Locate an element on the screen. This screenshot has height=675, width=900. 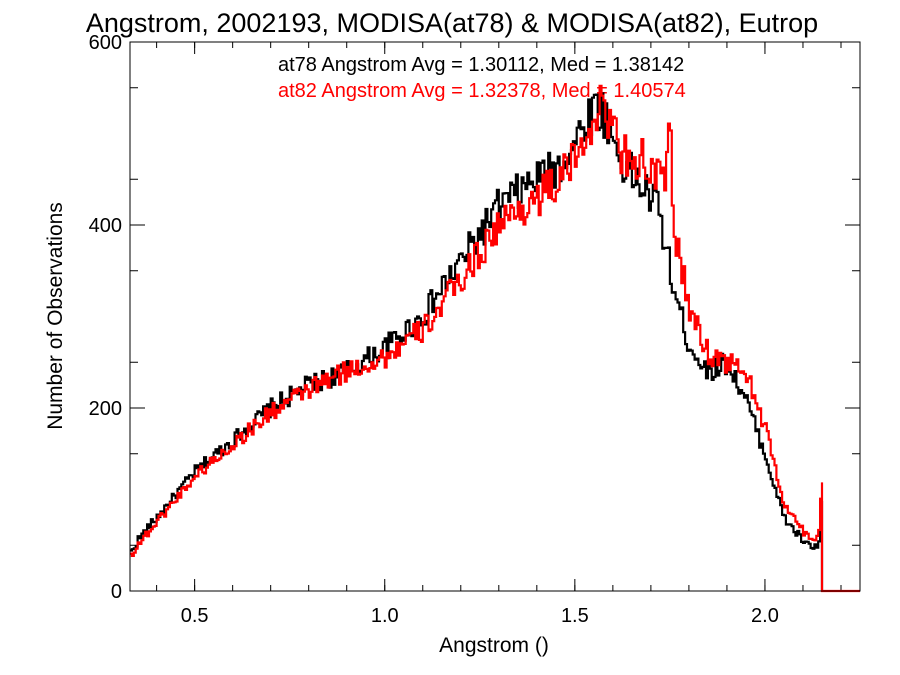
x-tick-label: 2.0 is located at coordinates (765, 616).